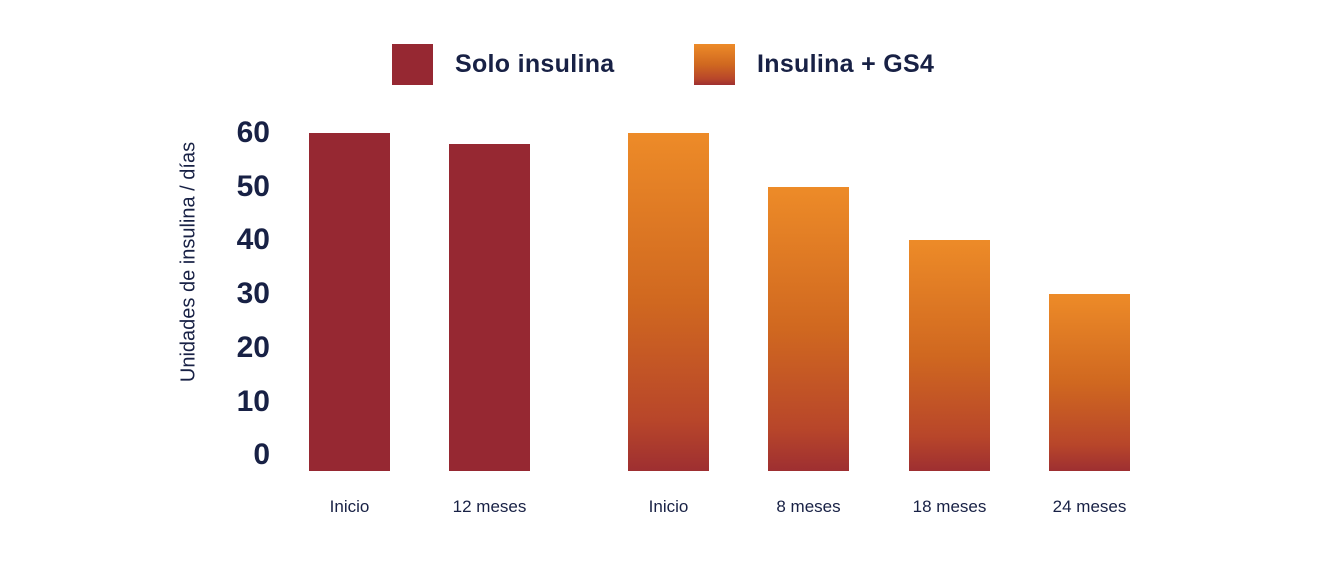 The width and height of the screenshot is (1320, 578). I want to click on y-axis-ticks: 60 50 40 30 20 10 0, so click(210, 289).